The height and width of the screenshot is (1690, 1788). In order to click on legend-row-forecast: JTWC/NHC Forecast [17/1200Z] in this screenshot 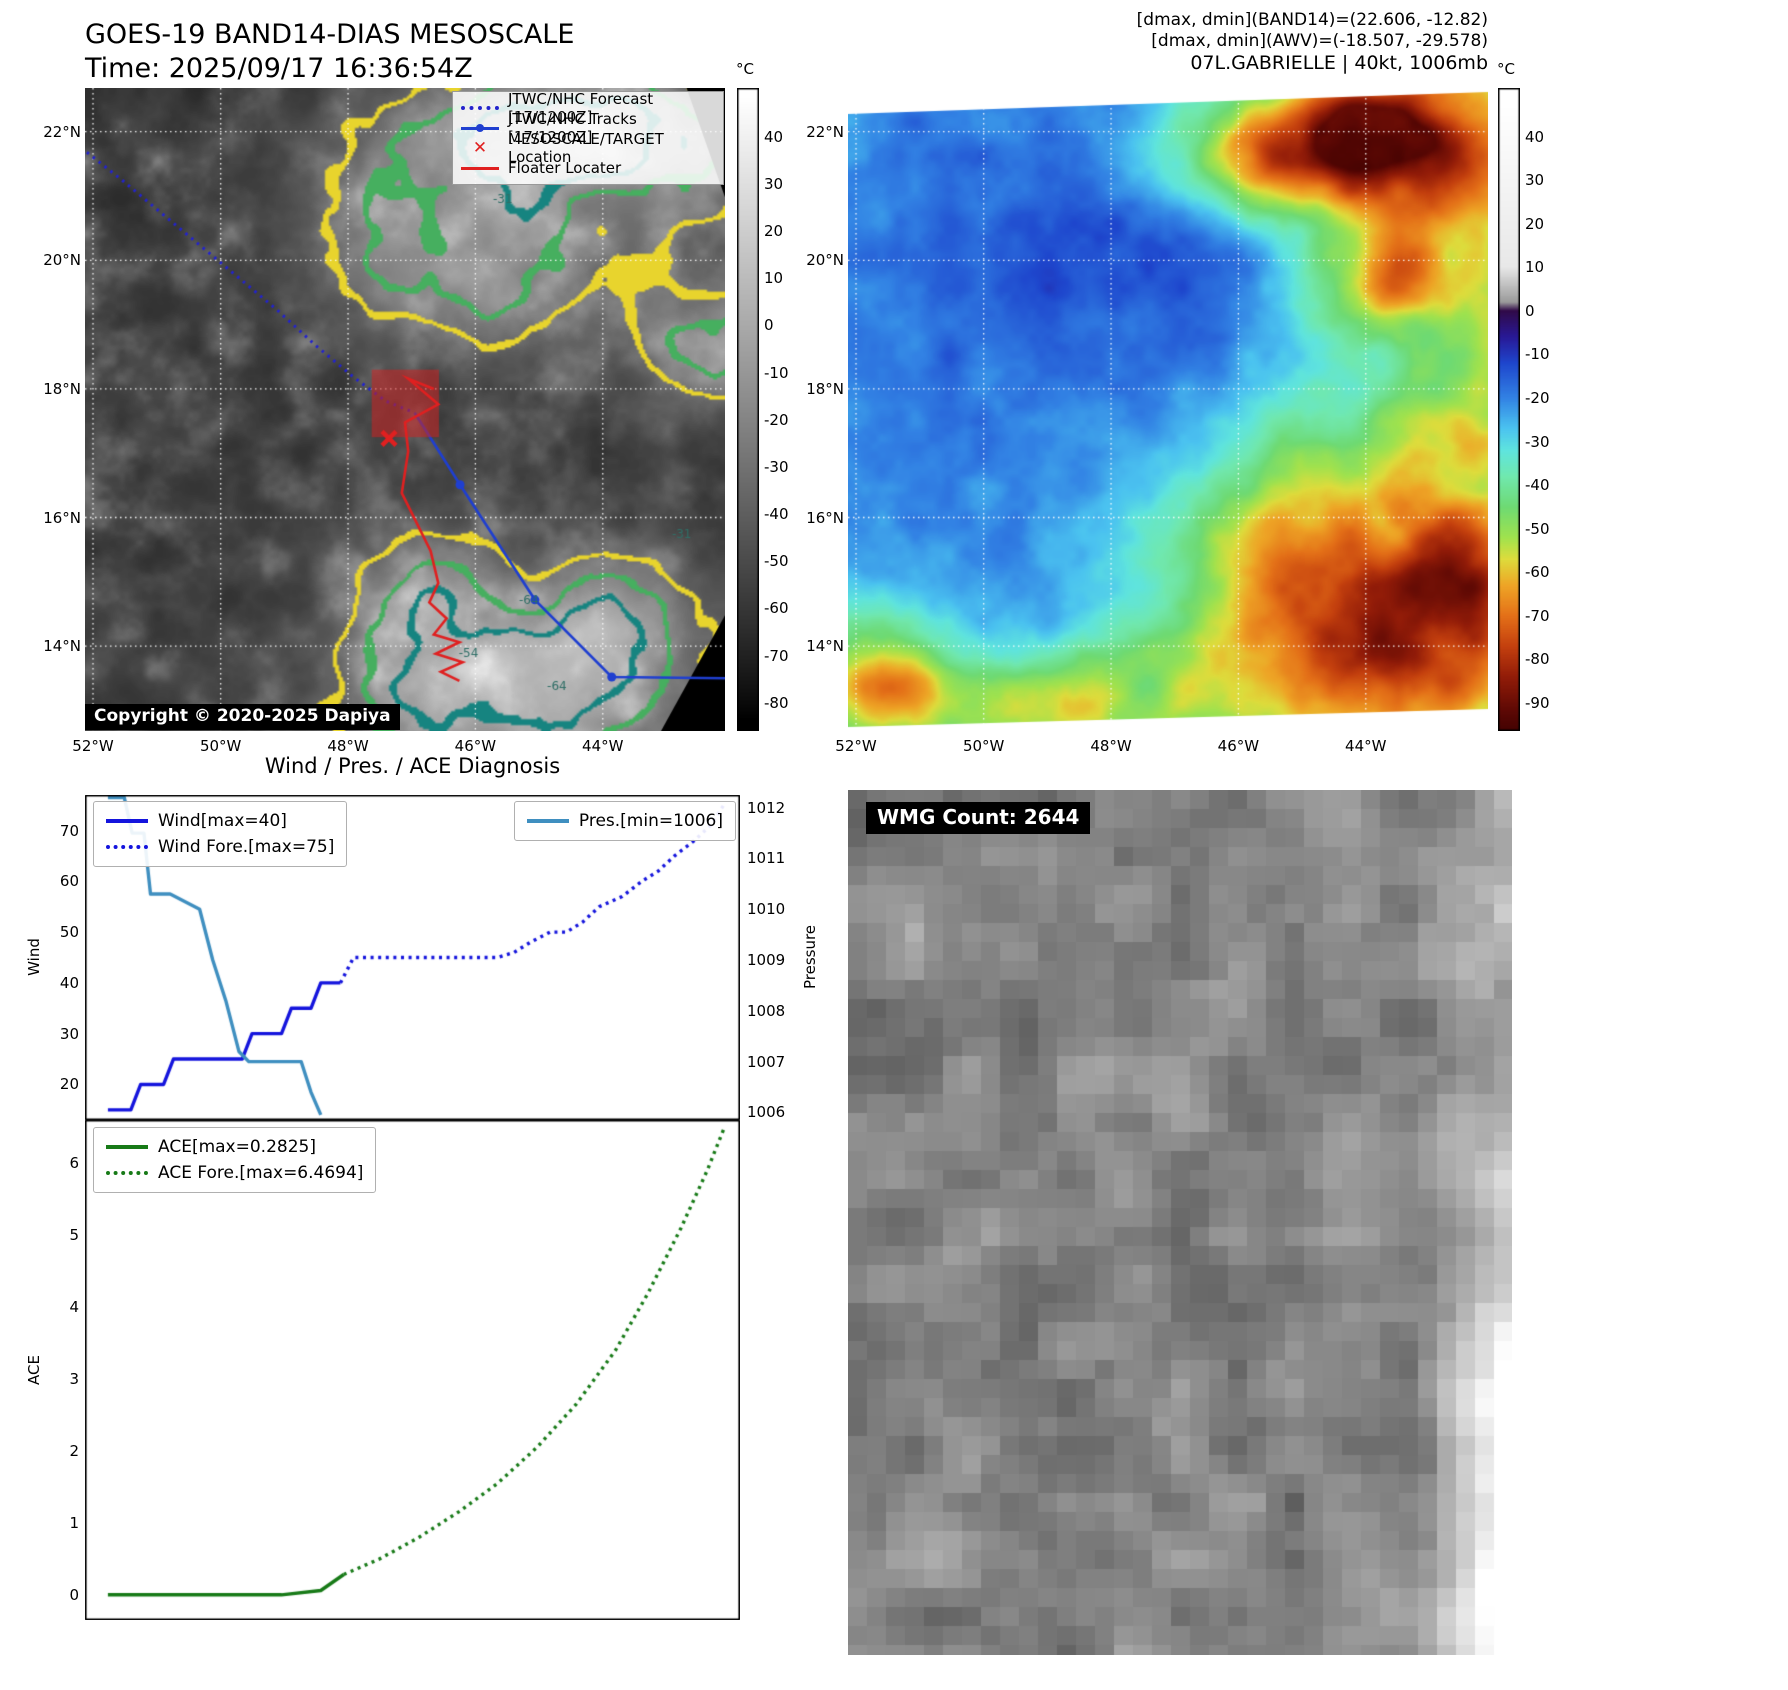, I will do `click(588, 108)`.